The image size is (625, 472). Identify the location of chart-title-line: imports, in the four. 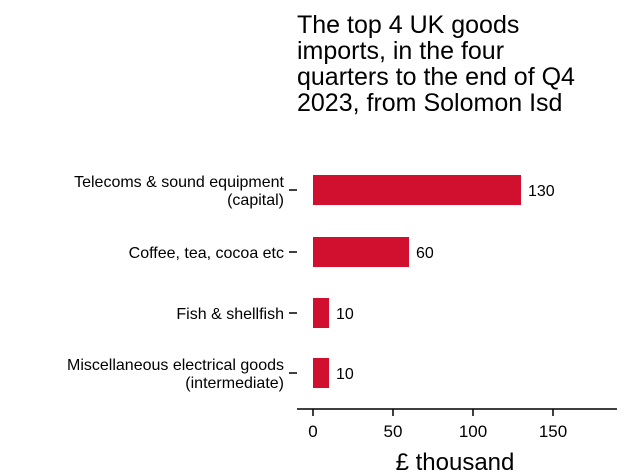
(401, 51).